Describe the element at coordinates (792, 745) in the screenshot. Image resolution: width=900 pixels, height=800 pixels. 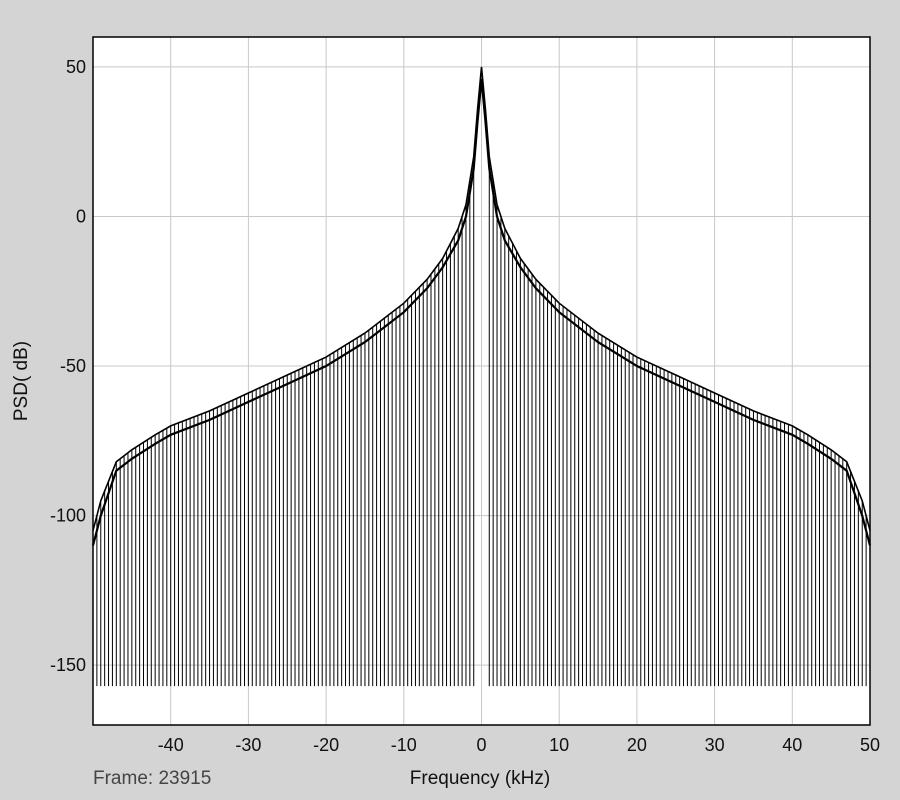
I see `x-tick-label: 40` at that location.